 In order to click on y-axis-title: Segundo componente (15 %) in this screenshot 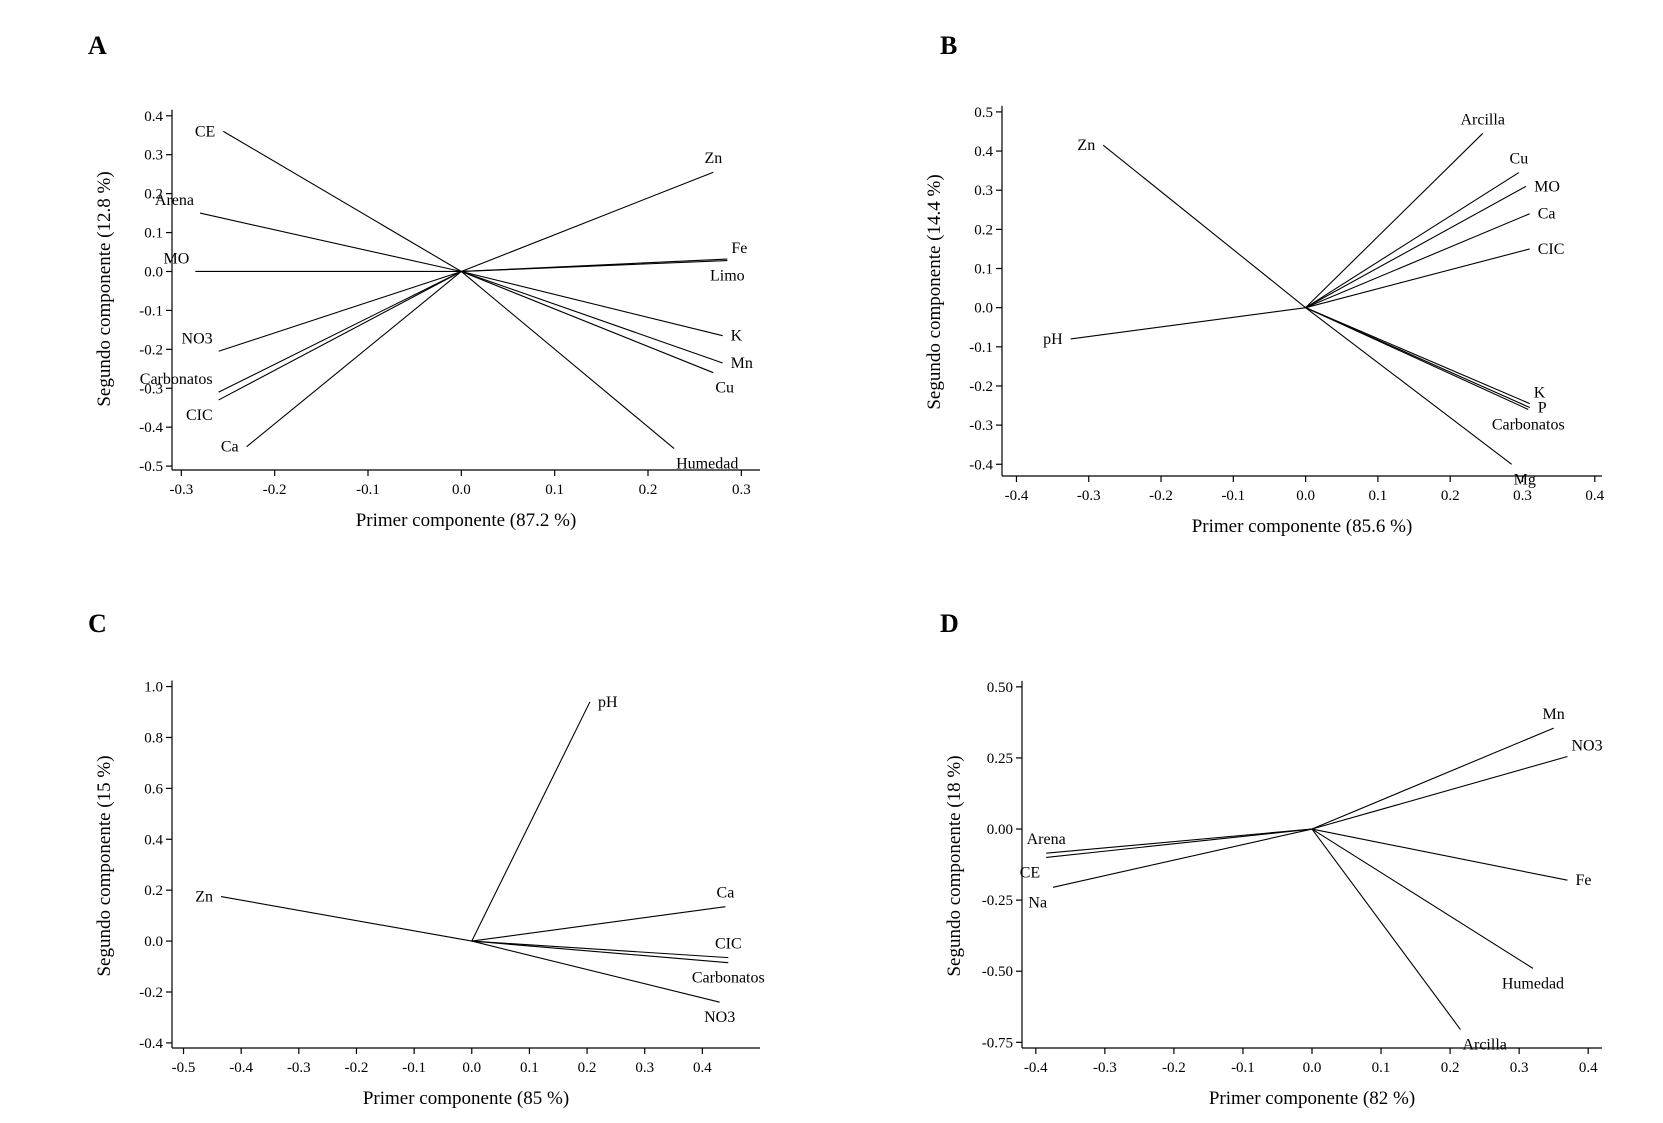, I will do `click(104, 865)`.